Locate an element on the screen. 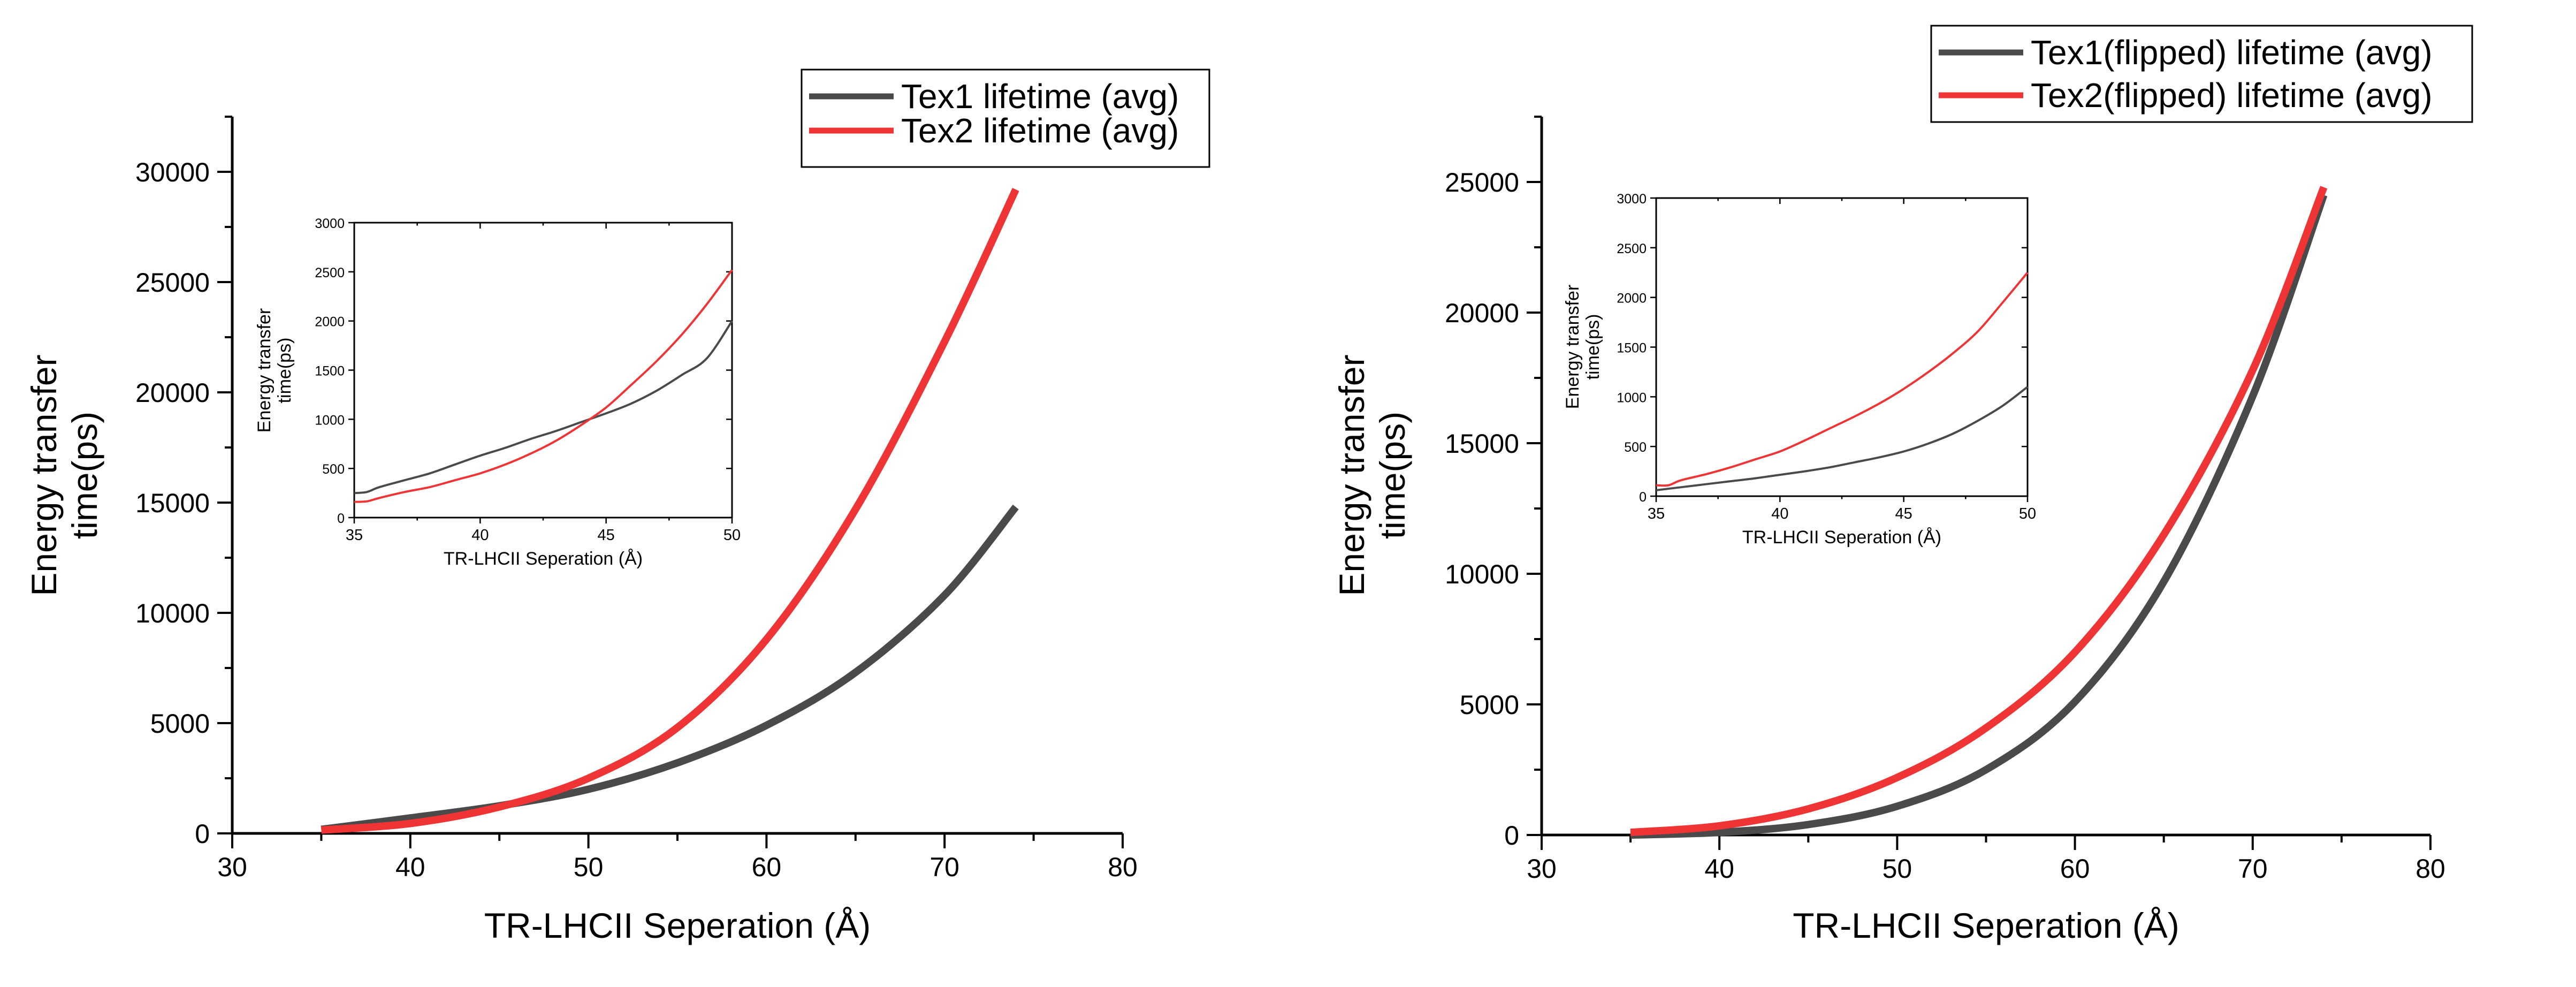  legend-label-2: Tex2(flipped) lifetime (avg) is located at coordinates (2232, 96).